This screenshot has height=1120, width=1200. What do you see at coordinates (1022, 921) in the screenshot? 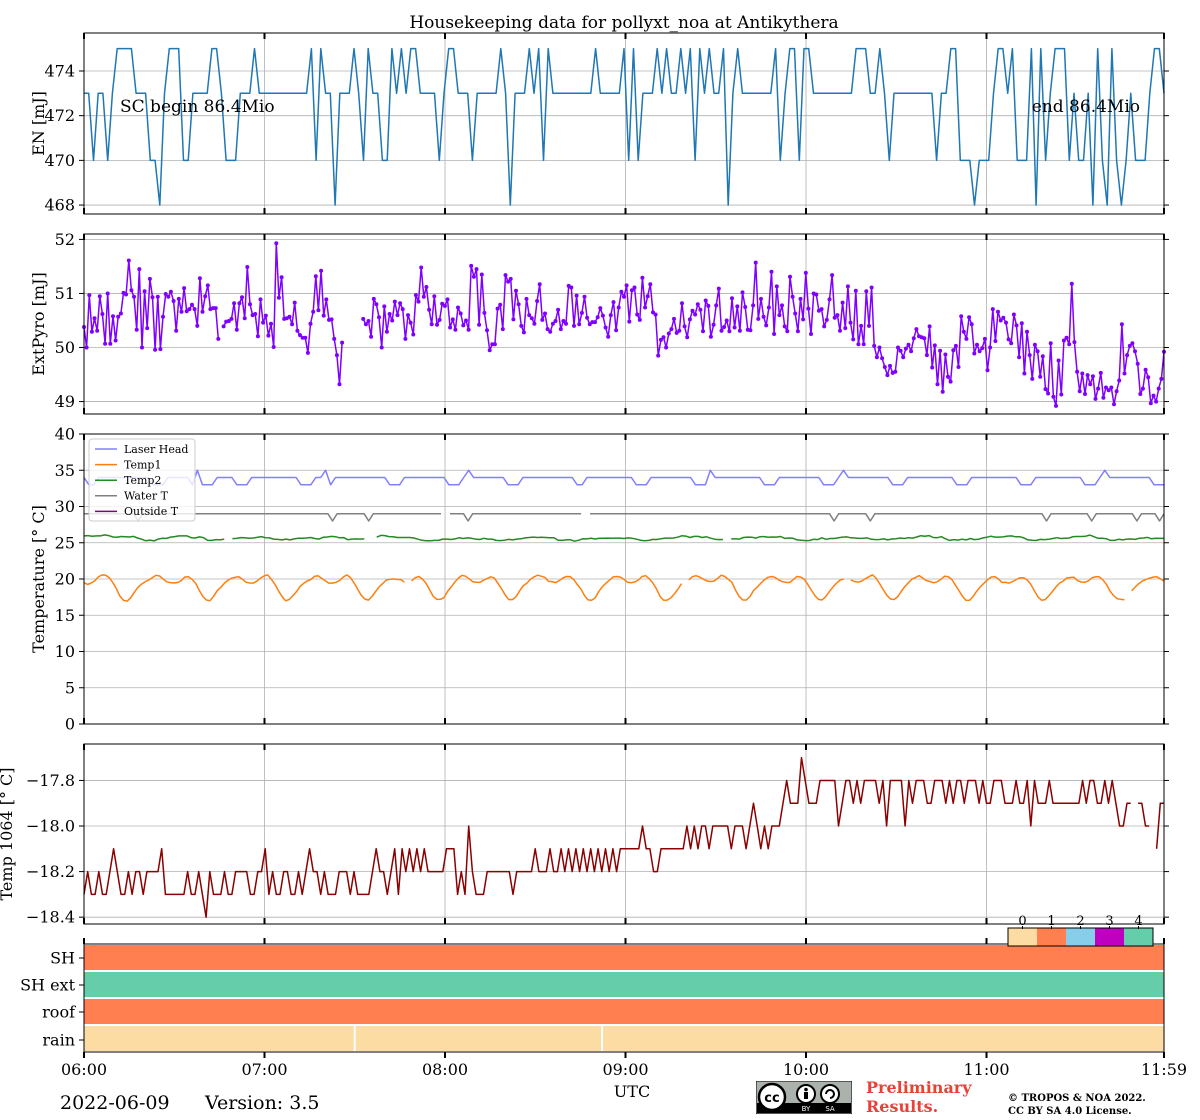
I see `colorbar-label: 0` at bounding box center [1022, 921].